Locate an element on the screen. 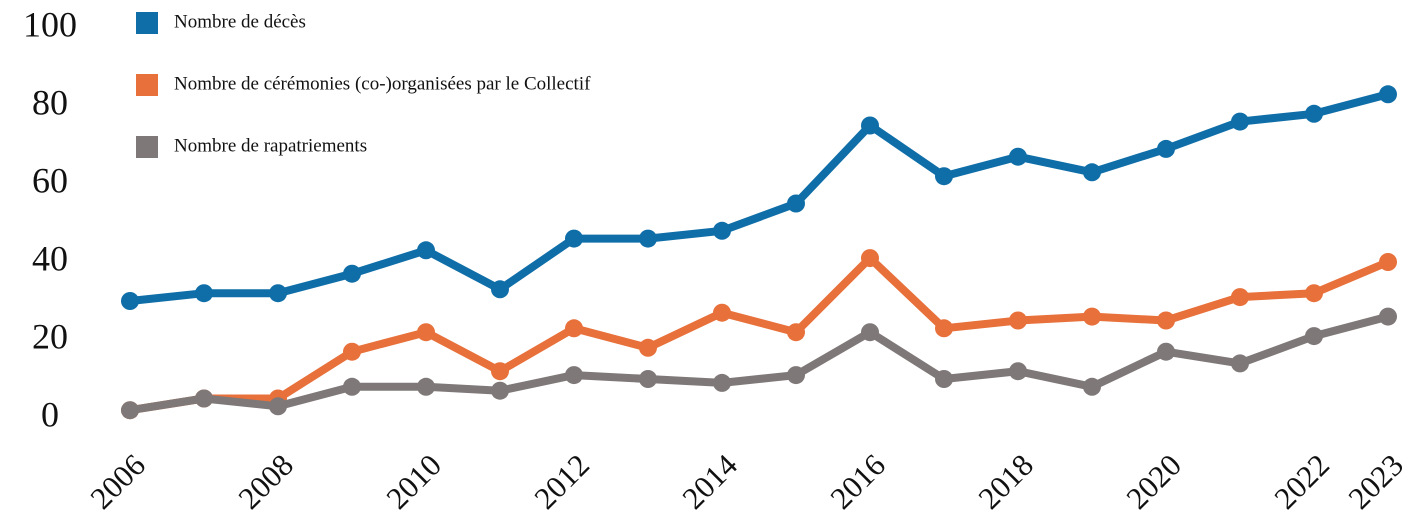  x-tick-label: 2010 is located at coordinates (413, 481).